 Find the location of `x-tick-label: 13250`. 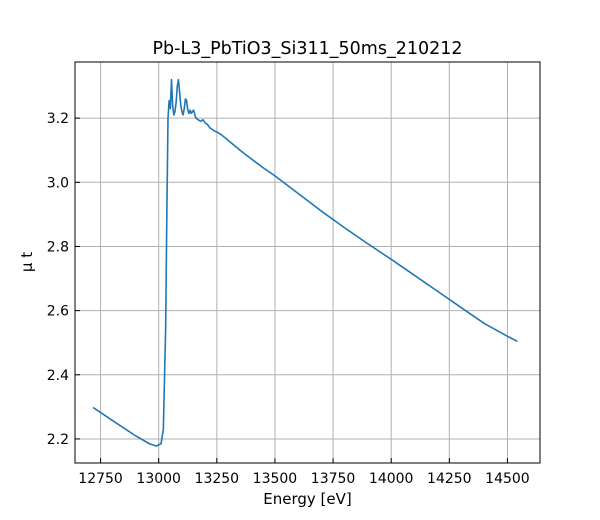

x-tick-label: 13250 is located at coordinates (217, 479).